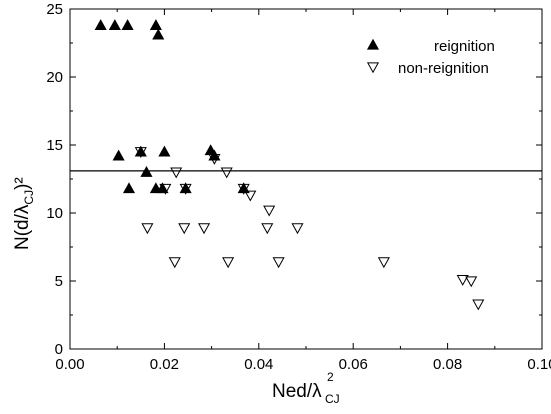 Image resolution: width=551 pixels, height=414 pixels. I want to click on legend-marker-non-reignition, so click(373, 68).